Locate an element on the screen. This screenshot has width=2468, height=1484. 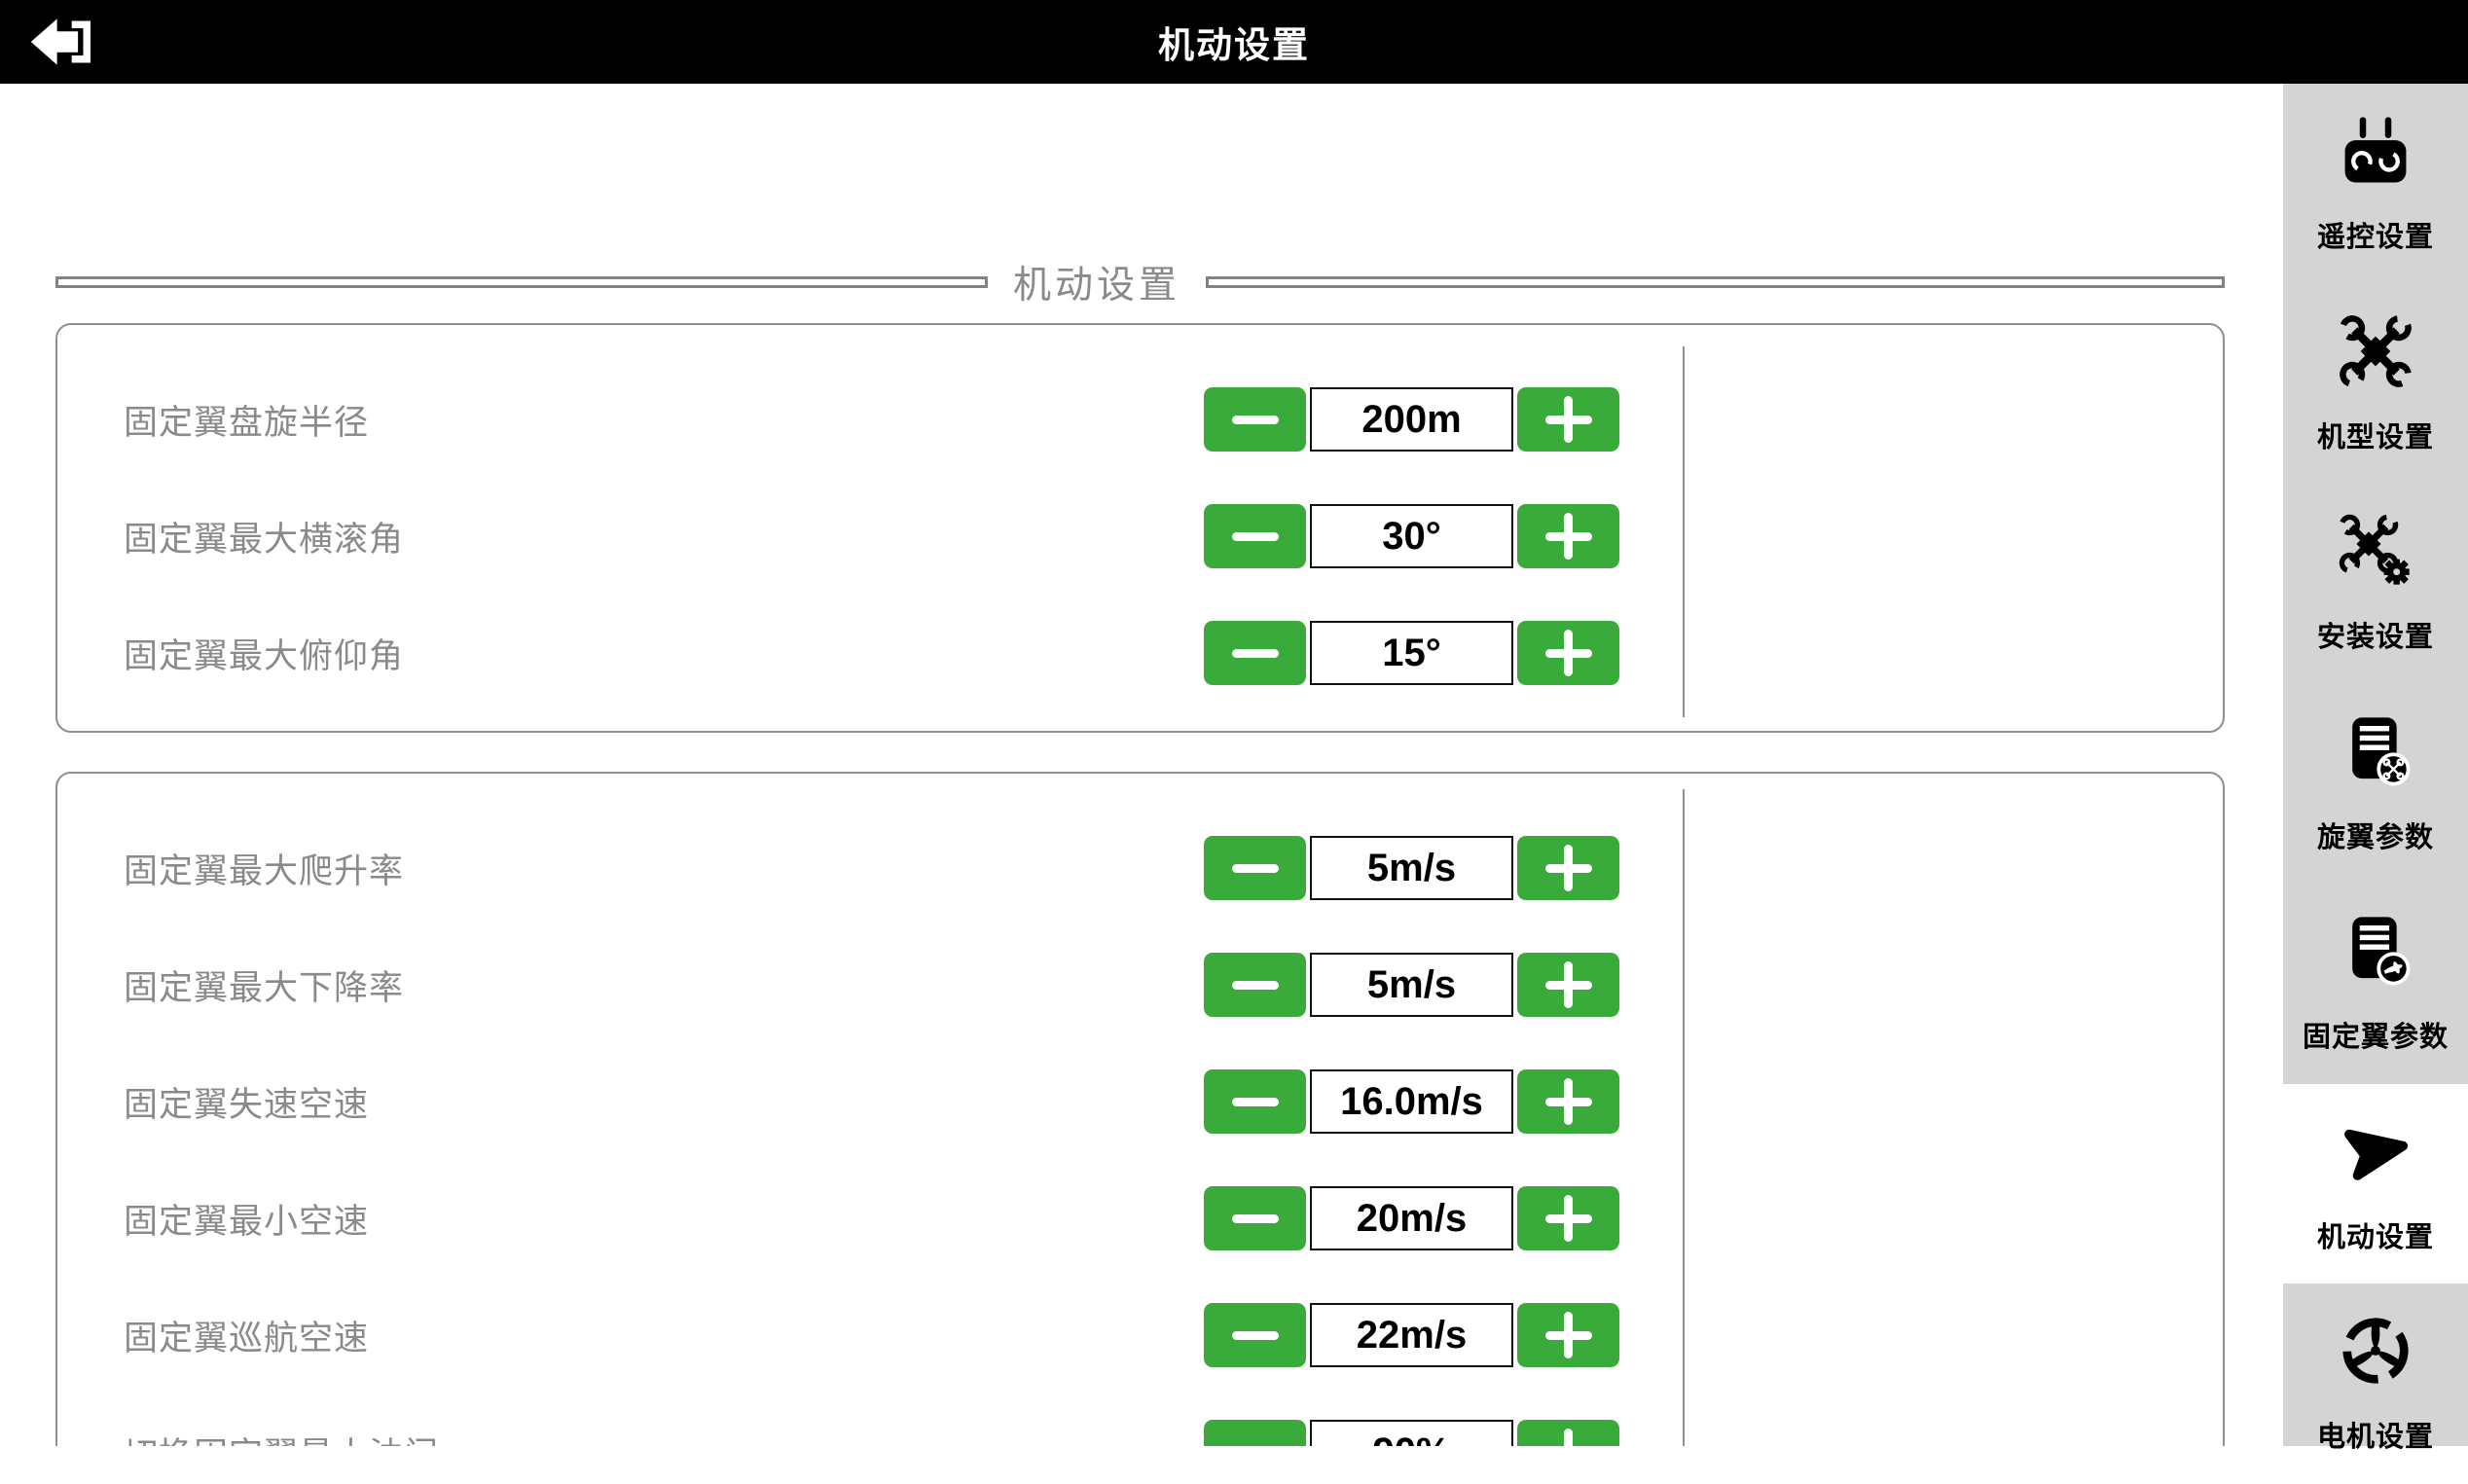
setting-row: 固定翼最大横滚角 30° is located at coordinates (1140, 536).